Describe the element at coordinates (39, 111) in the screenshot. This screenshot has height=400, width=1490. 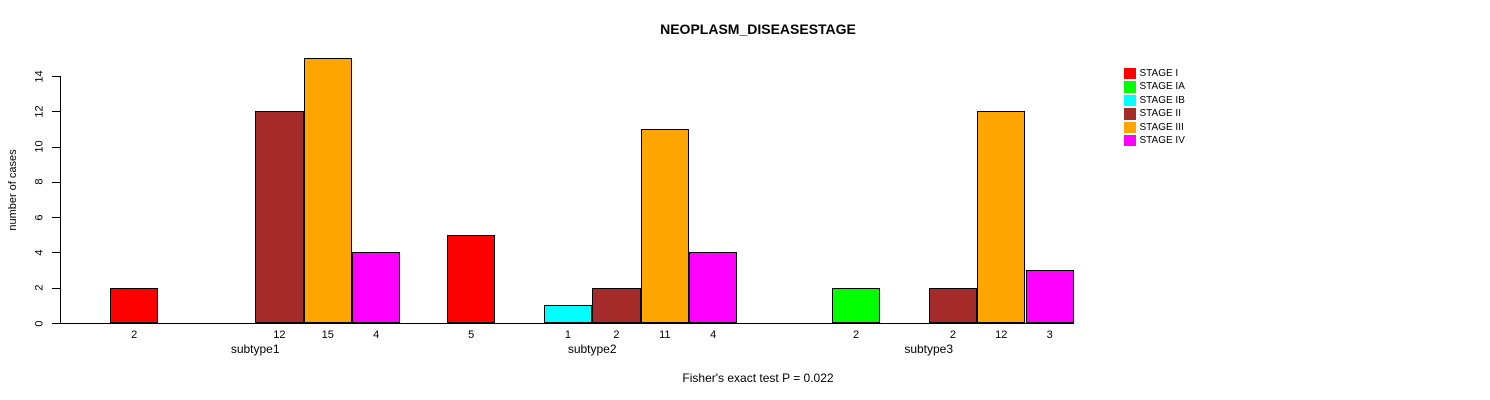
I see `y-tick-label: 12` at that location.